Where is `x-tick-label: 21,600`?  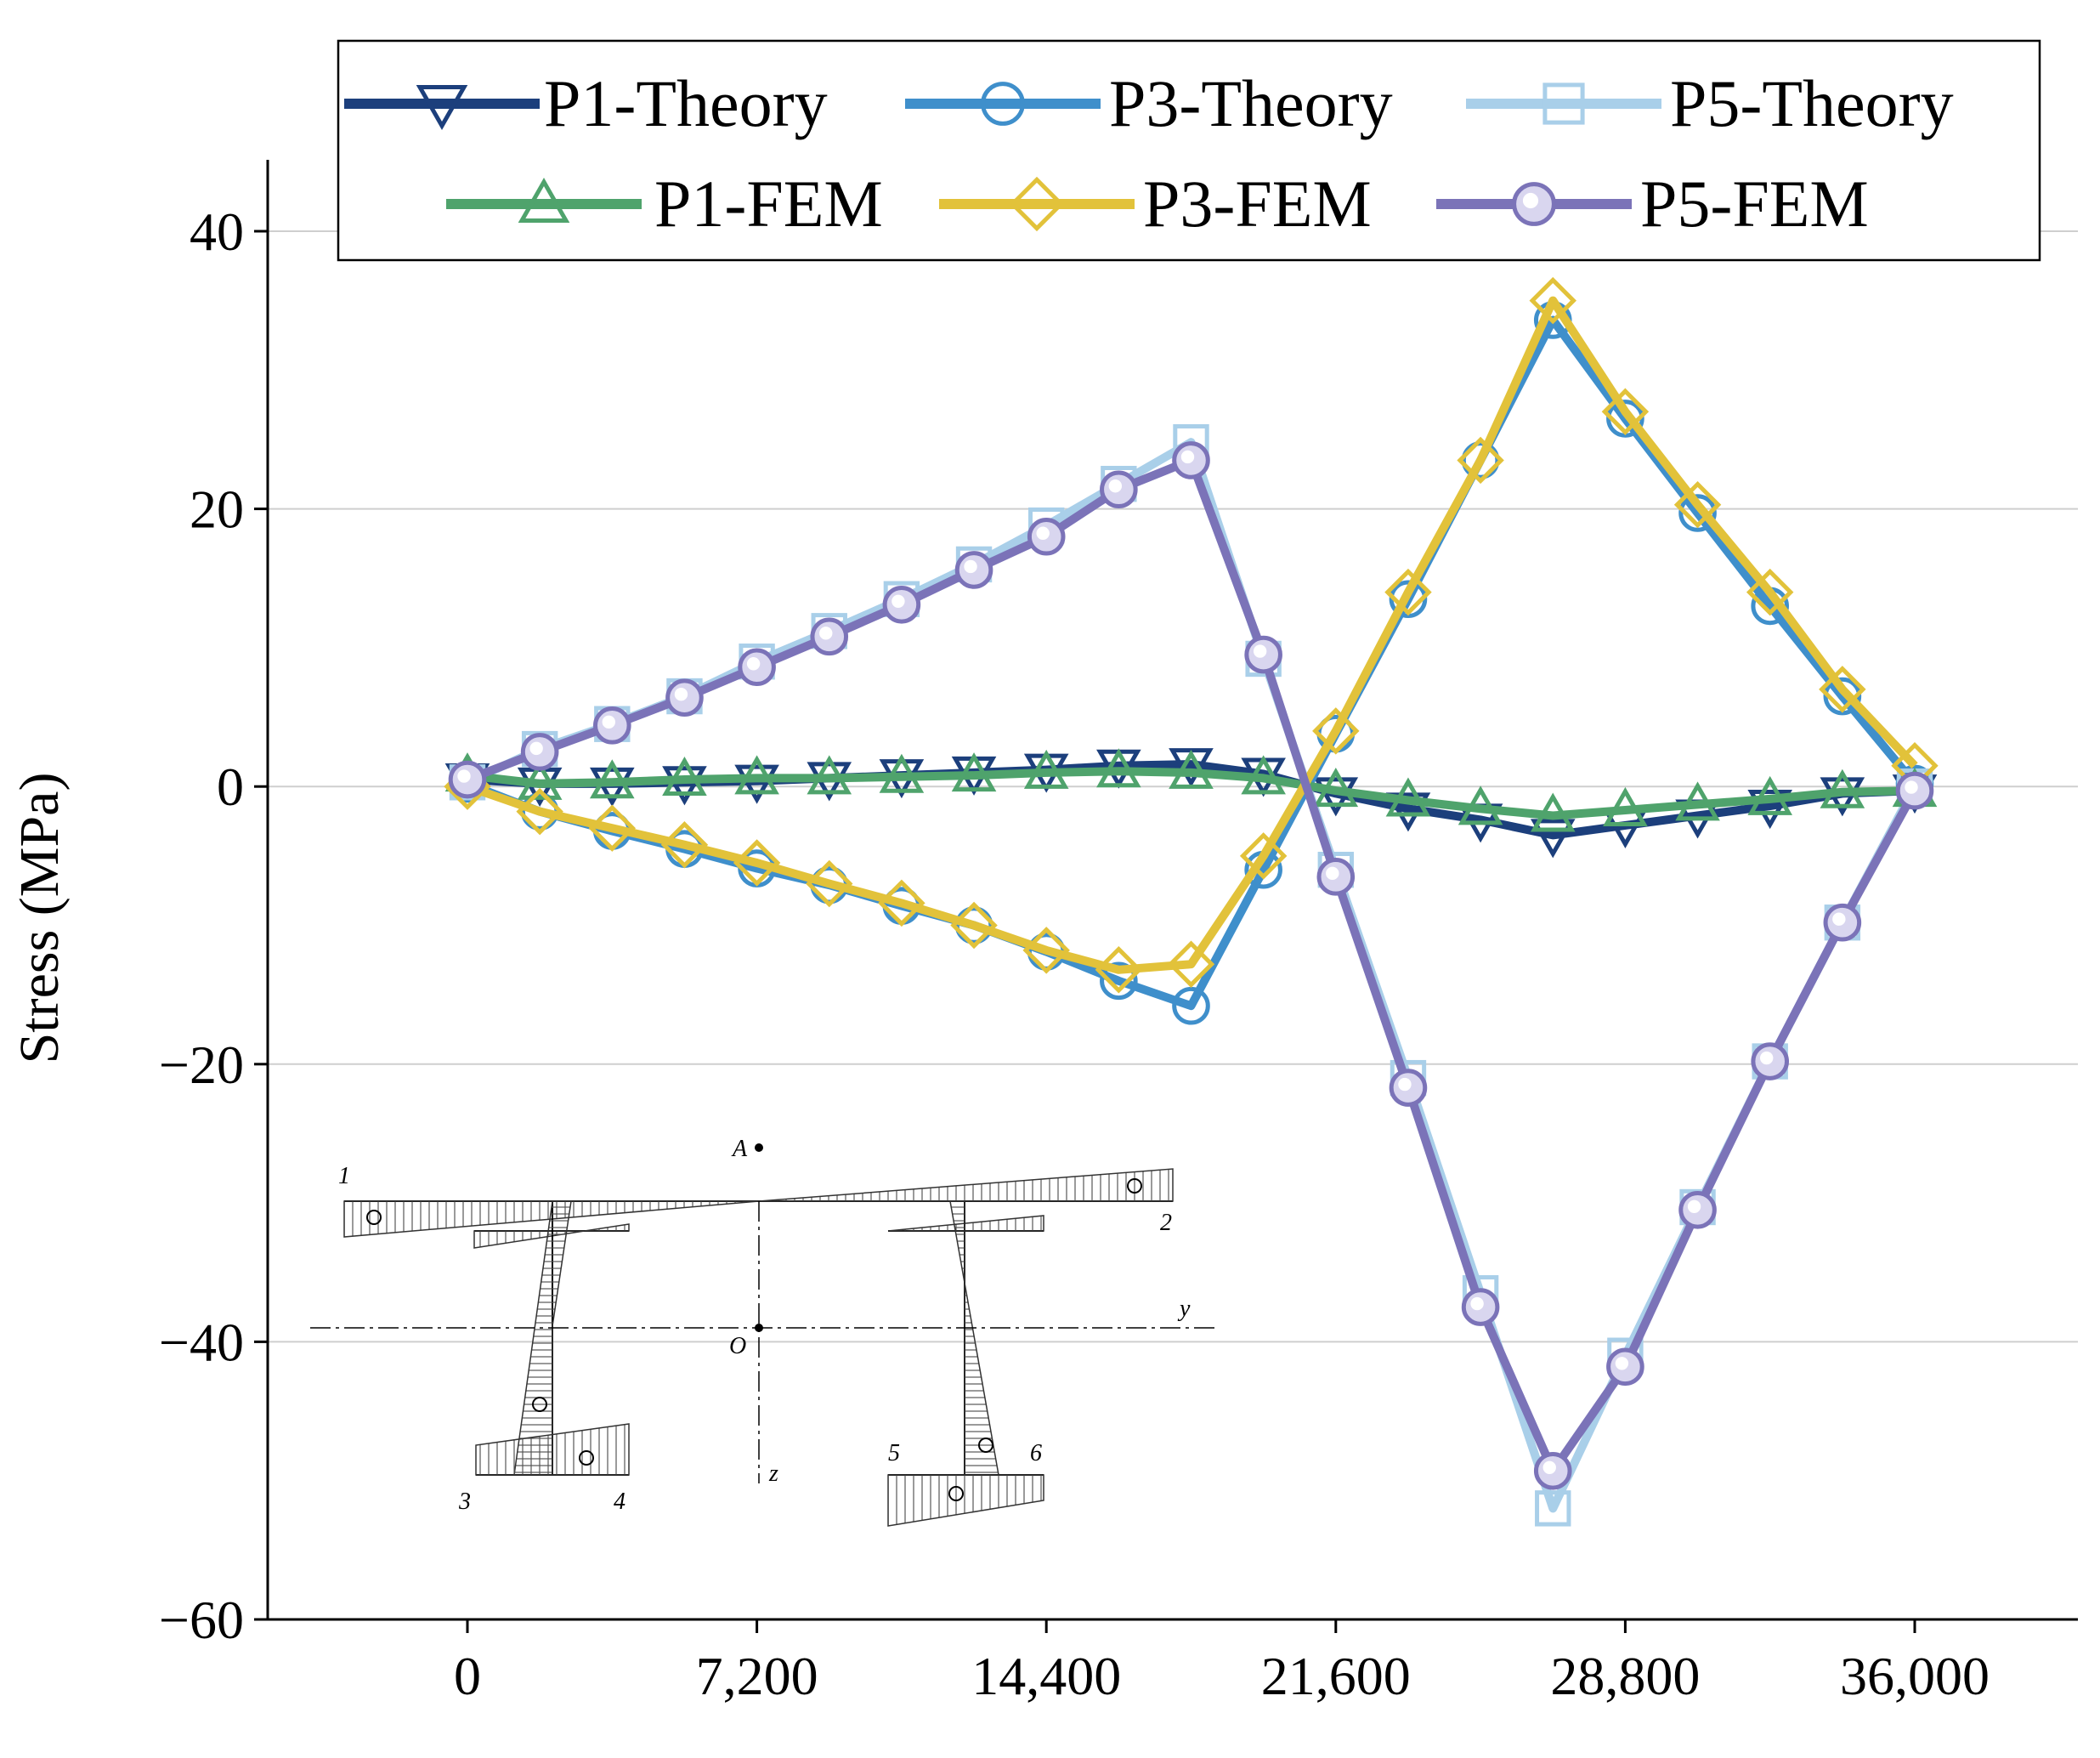 x-tick-label: 21,600 is located at coordinates (1336, 1676).